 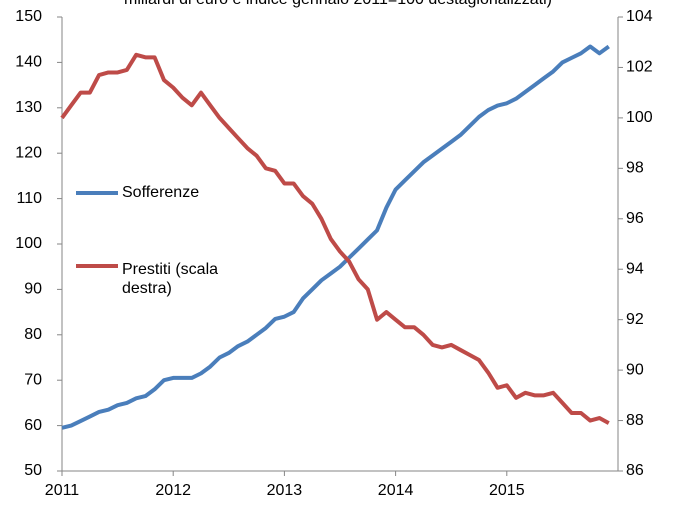 What do you see at coordinates (170, 279) in the screenshot?
I see `legend-label: Prestiti (scala destra)` at bounding box center [170, 279].